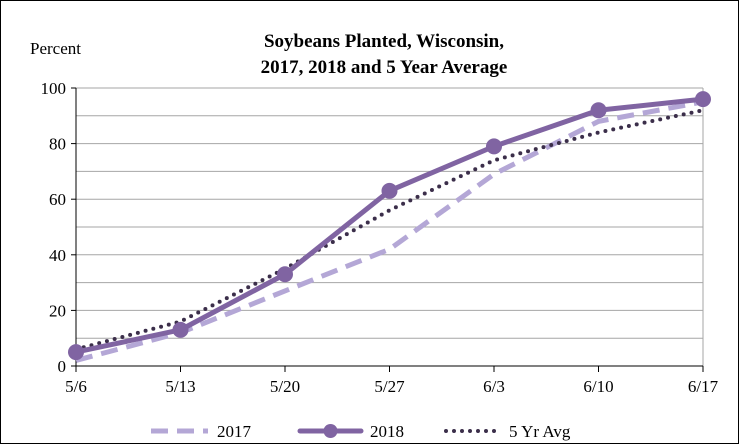  What do you see at coordinates (57, 255) in the screenshot?
I see `y-tick-label: 40` at bounding box center [57, 255].